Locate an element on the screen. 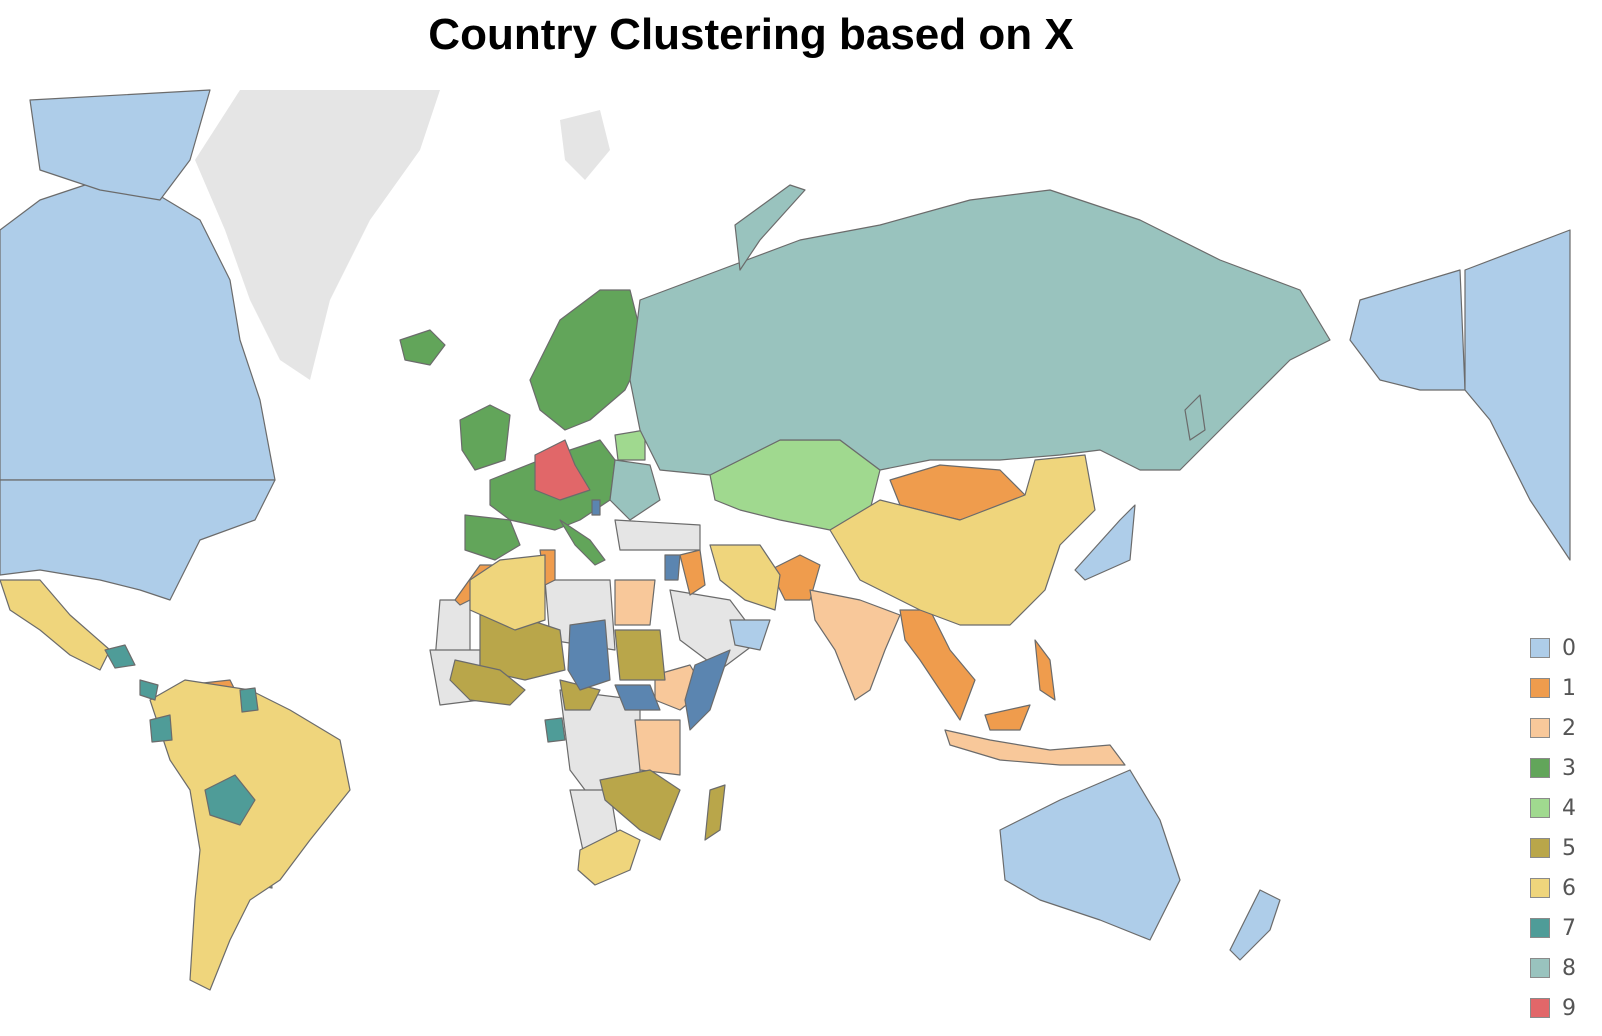 The width and height of the screenshot is (1602, 1036). central-america-north-region is located at coordinates (120, 656).